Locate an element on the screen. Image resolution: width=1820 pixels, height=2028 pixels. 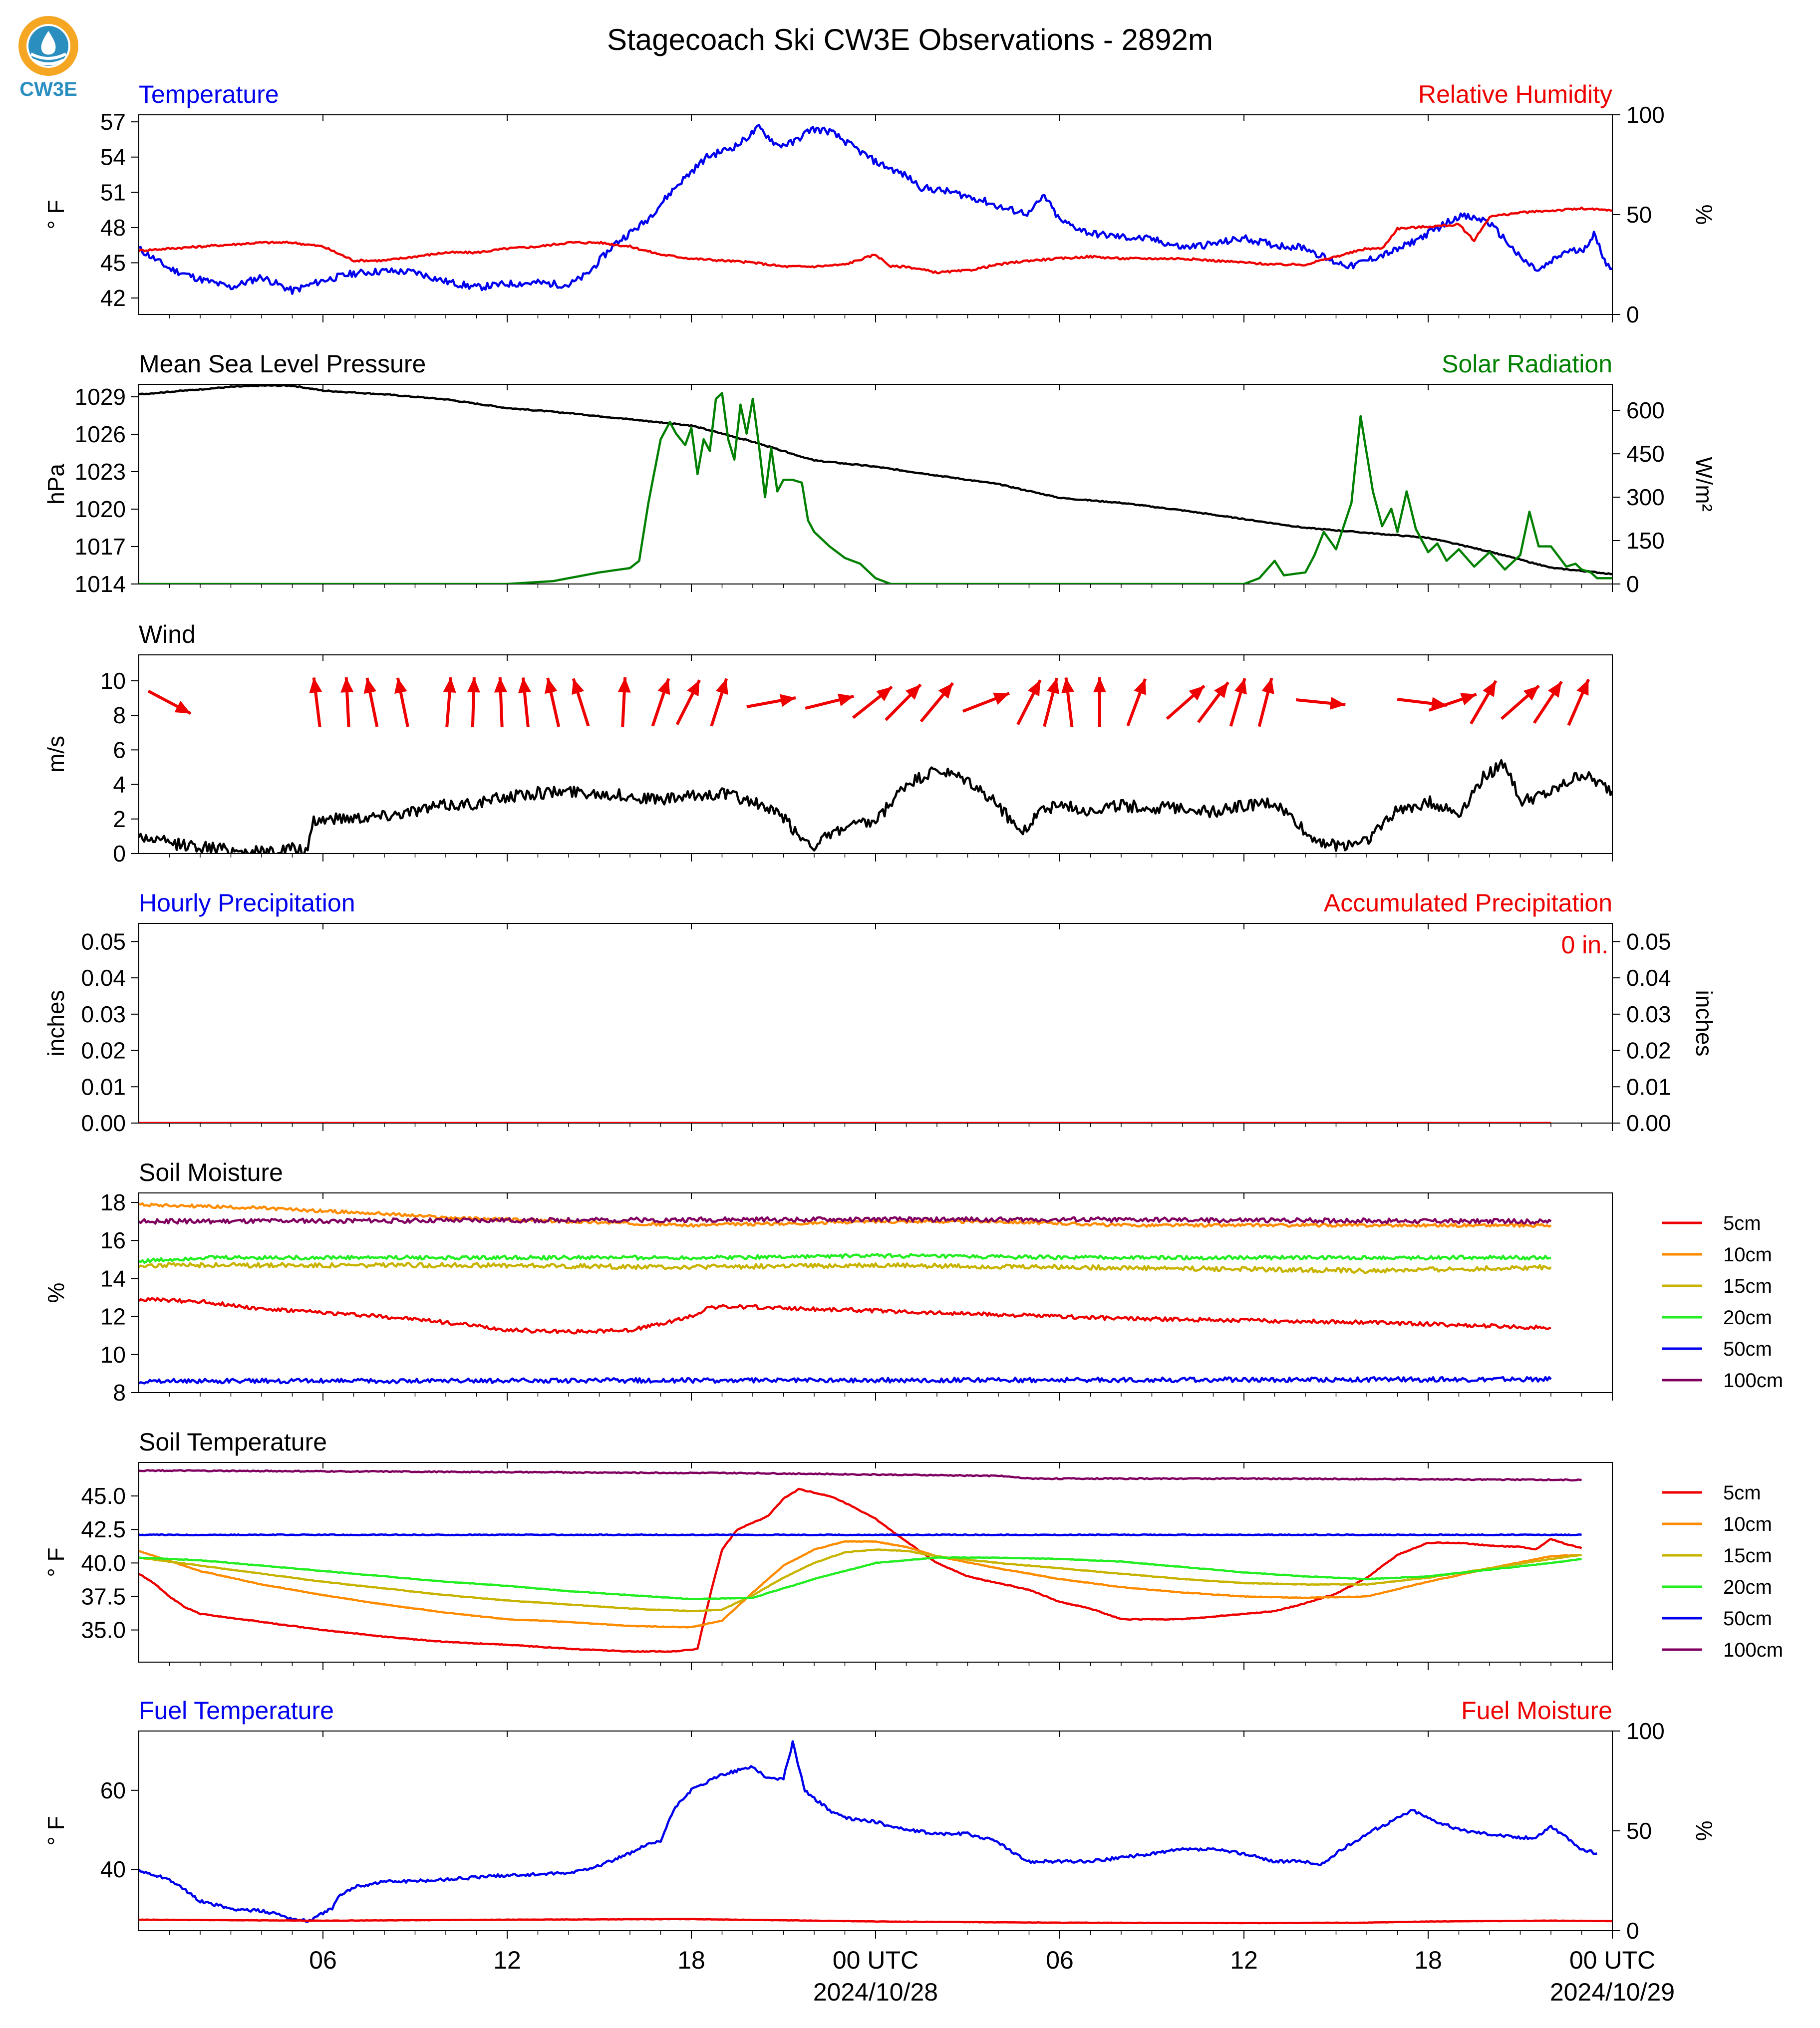
x-tick-label: 18 is located at coordinates (1428, 1960).